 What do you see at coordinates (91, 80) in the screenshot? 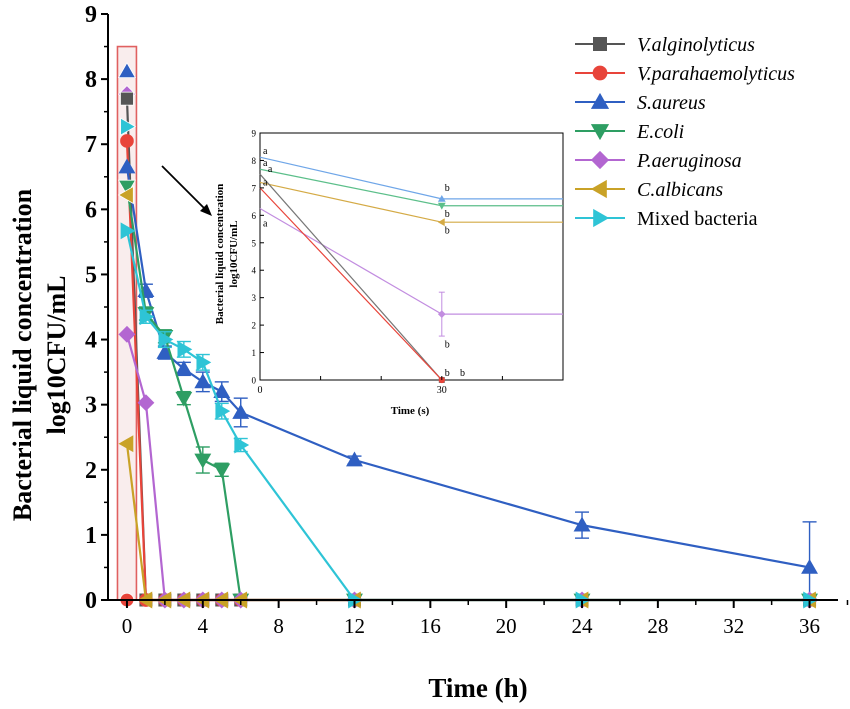
I see `y-tick-label: 8` at bounding box center [91, 80].